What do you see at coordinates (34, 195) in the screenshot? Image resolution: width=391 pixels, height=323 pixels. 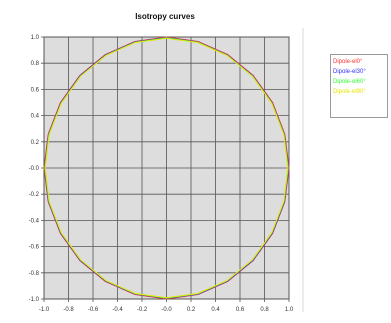 I see `y-tick-label: -0.2` at bounding box center [34, 195].